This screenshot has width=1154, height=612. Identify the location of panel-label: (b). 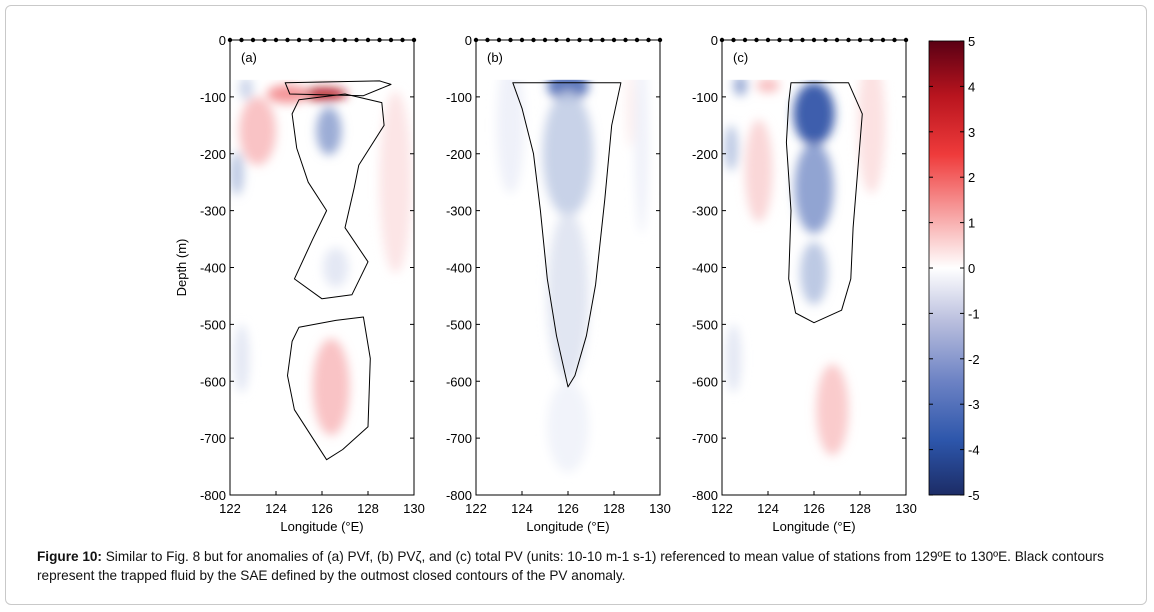
(495, 57).